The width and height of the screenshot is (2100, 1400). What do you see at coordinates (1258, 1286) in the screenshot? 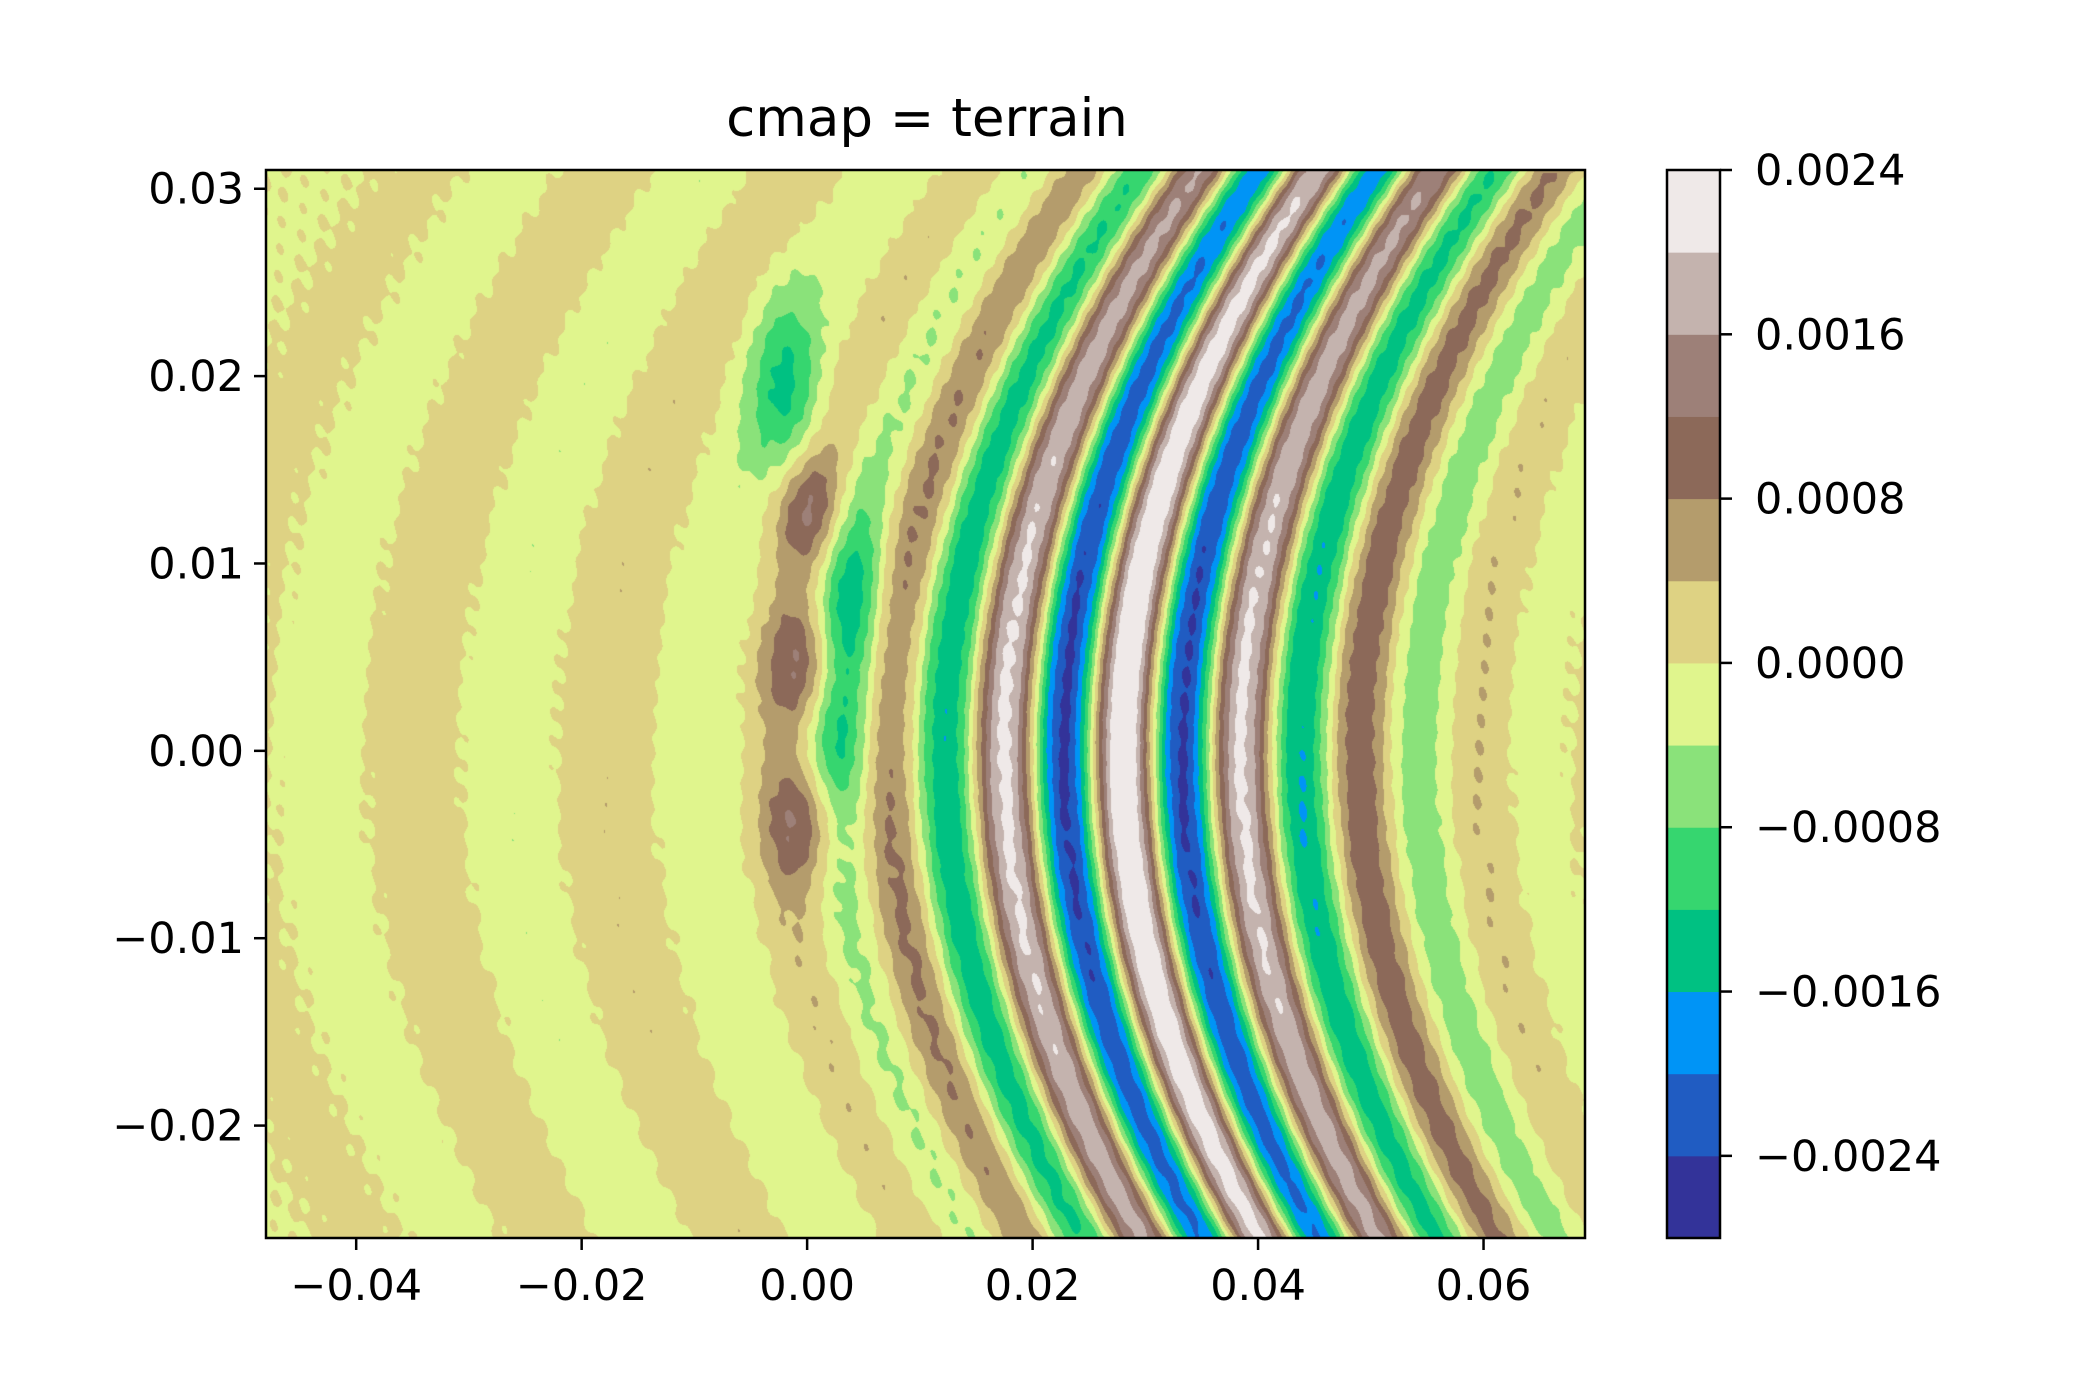
I see `x-tick-label: 0.04` at bounding box center [1258, 1286].